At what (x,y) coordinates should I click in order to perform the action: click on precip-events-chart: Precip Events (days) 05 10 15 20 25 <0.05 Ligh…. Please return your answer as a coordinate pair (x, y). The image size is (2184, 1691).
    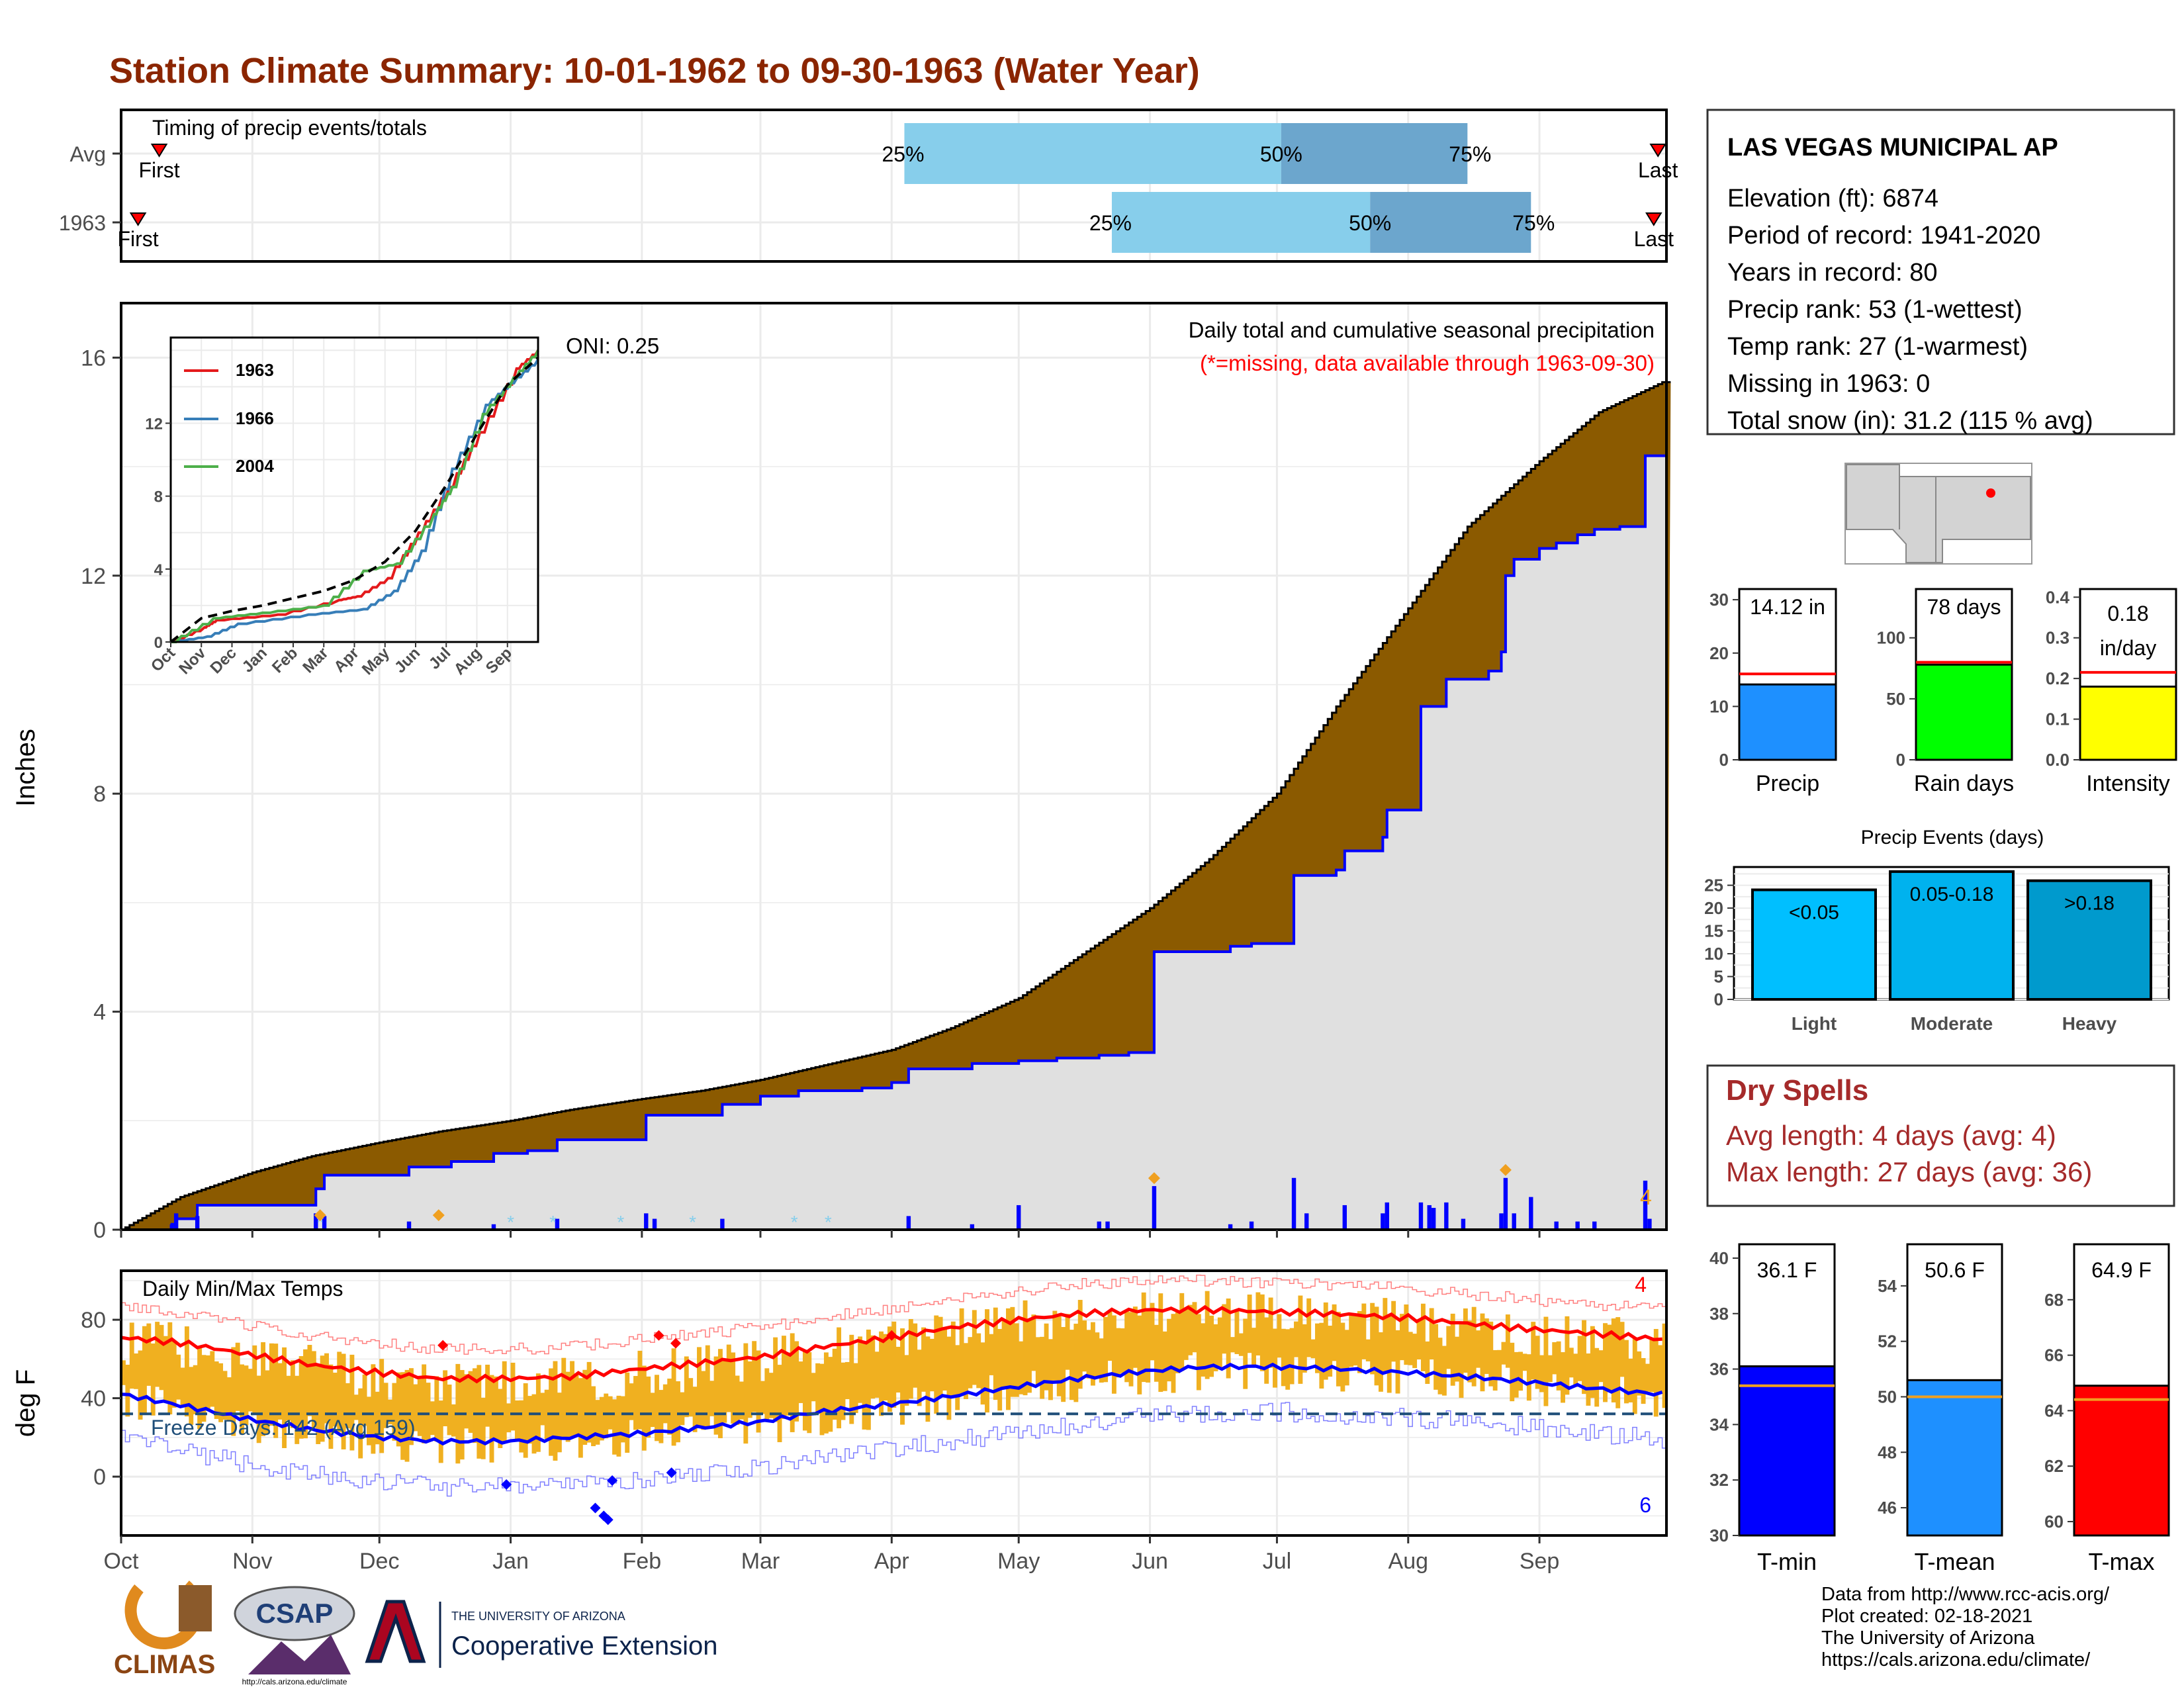
    Looking at the image, I should click on (1937, 930).